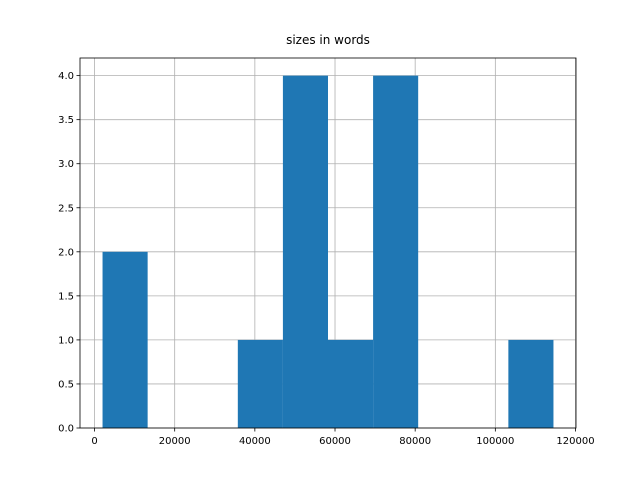  Describe the element at coordinates (66, 120) in the screenshot. I see `y-tick-label: 3.5` at that location.